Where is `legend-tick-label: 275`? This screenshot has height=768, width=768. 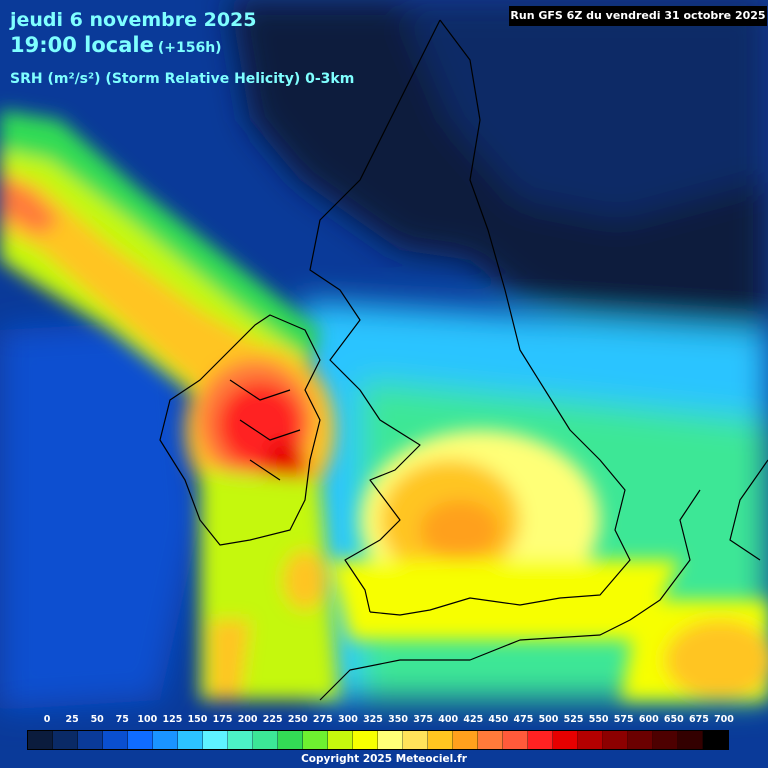 legend-tick-label: 275 is located at coordinates (322, 719).